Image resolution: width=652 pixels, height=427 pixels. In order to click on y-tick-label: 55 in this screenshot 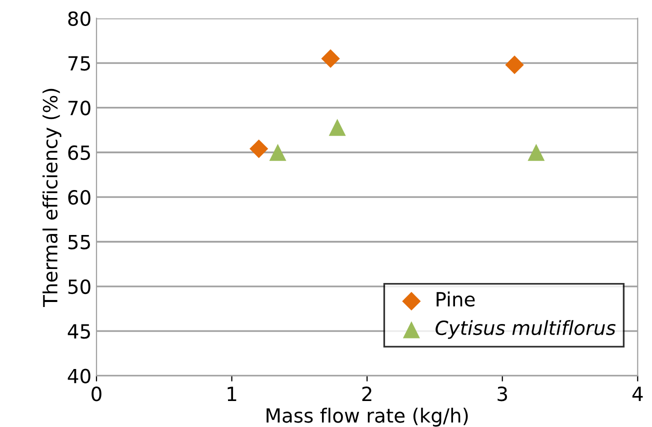, I will do `click(79, 242)`.